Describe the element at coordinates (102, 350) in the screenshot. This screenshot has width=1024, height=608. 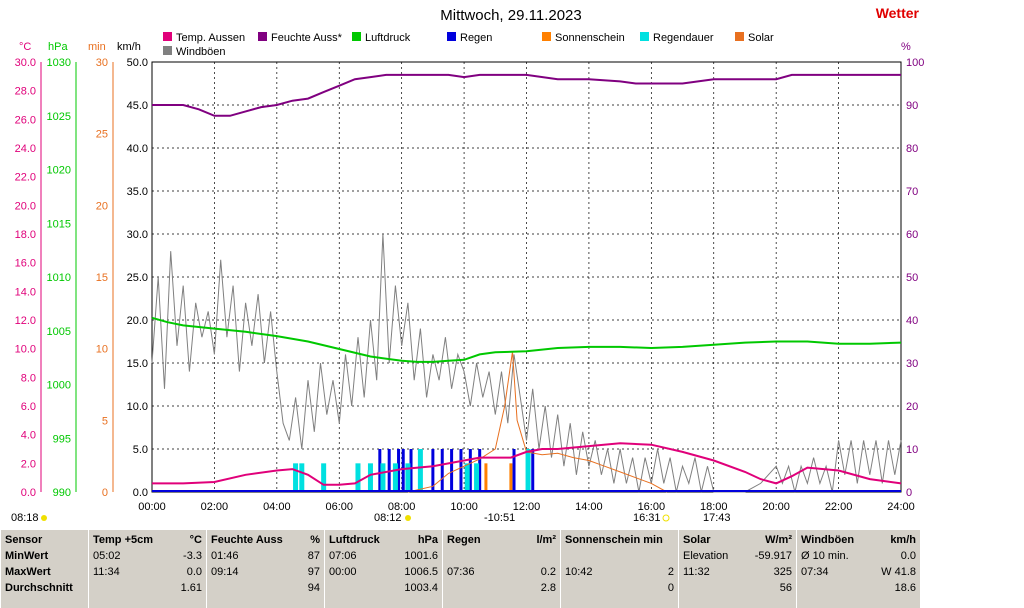
I see `min-tick-label: 10` at that location.